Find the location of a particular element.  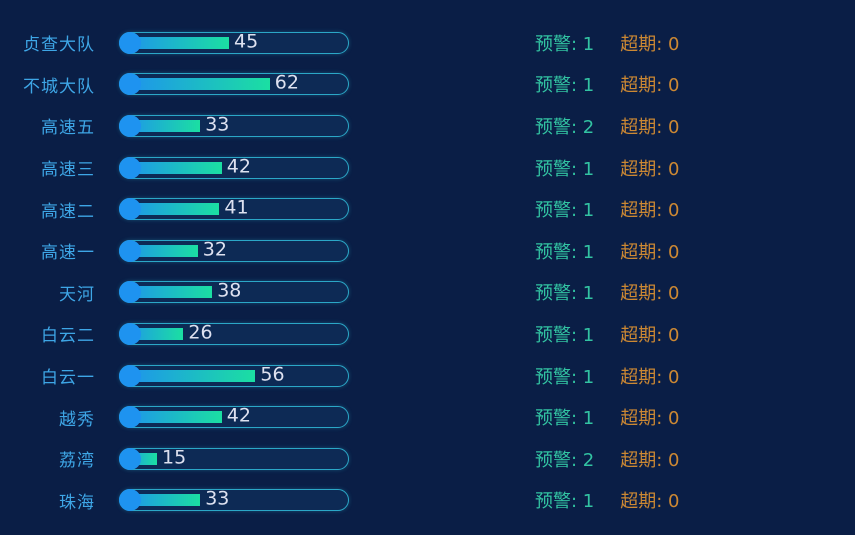

category-label: 高速三 is located at coordinates (68, 170).